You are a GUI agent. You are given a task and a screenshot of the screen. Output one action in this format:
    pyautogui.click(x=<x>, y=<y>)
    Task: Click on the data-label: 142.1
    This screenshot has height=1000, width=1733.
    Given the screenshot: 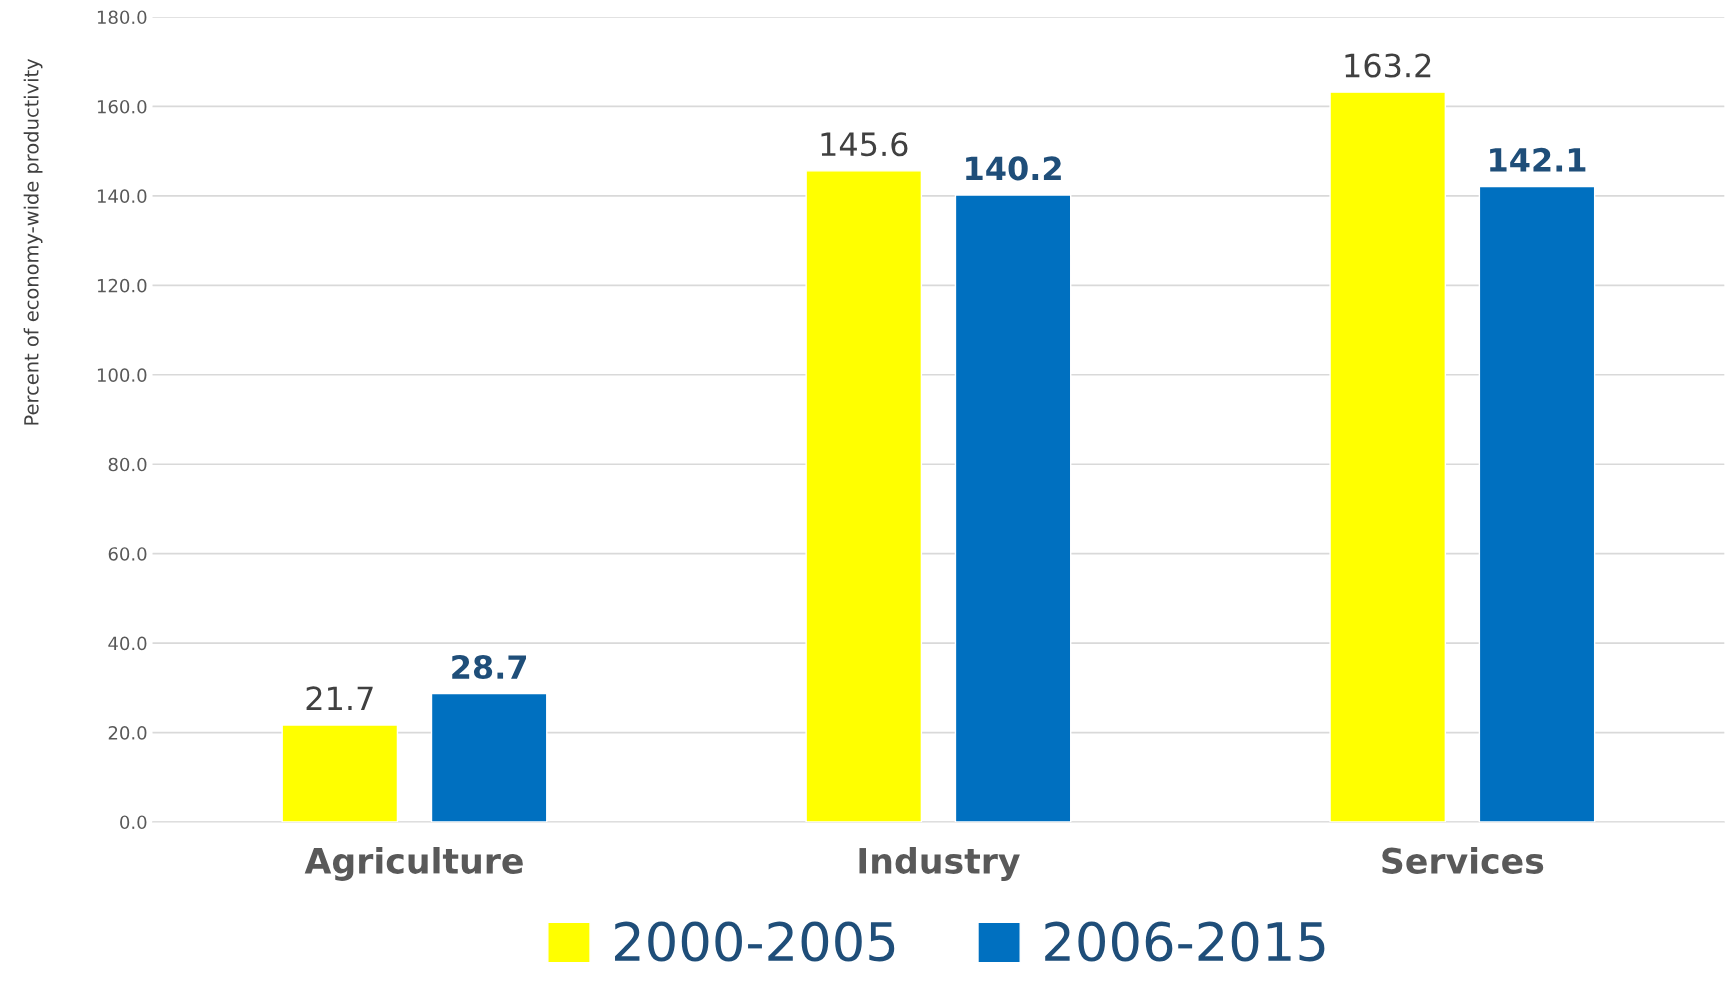 What is the action you would take?
    pyautogui.click(x=1538, y=159)
    